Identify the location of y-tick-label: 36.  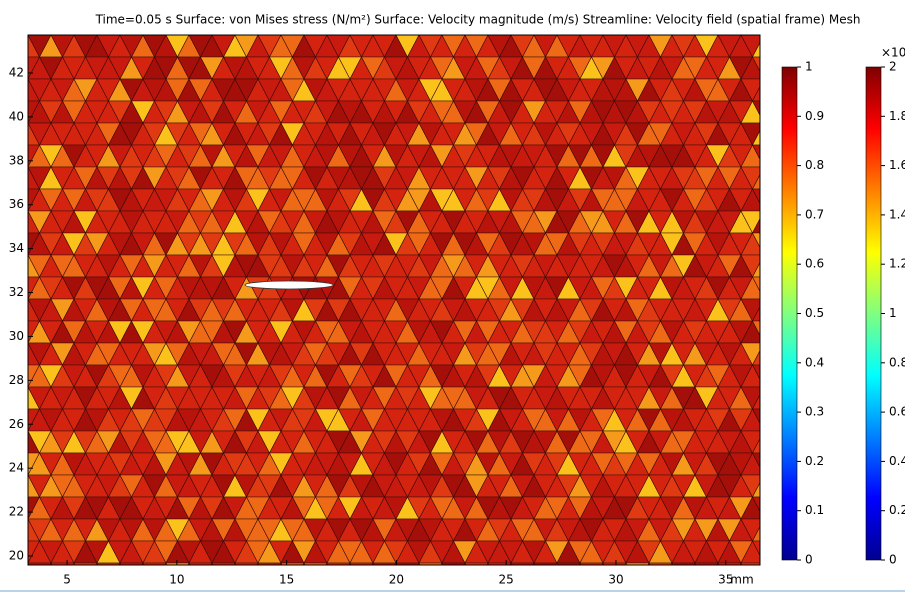
(16, 204).